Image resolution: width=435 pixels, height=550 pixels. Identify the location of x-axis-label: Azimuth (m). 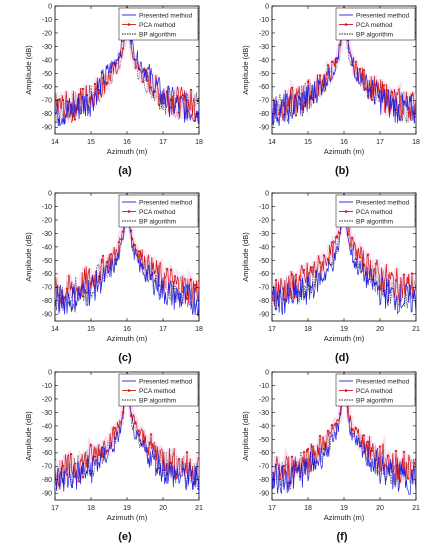
(127, 338).